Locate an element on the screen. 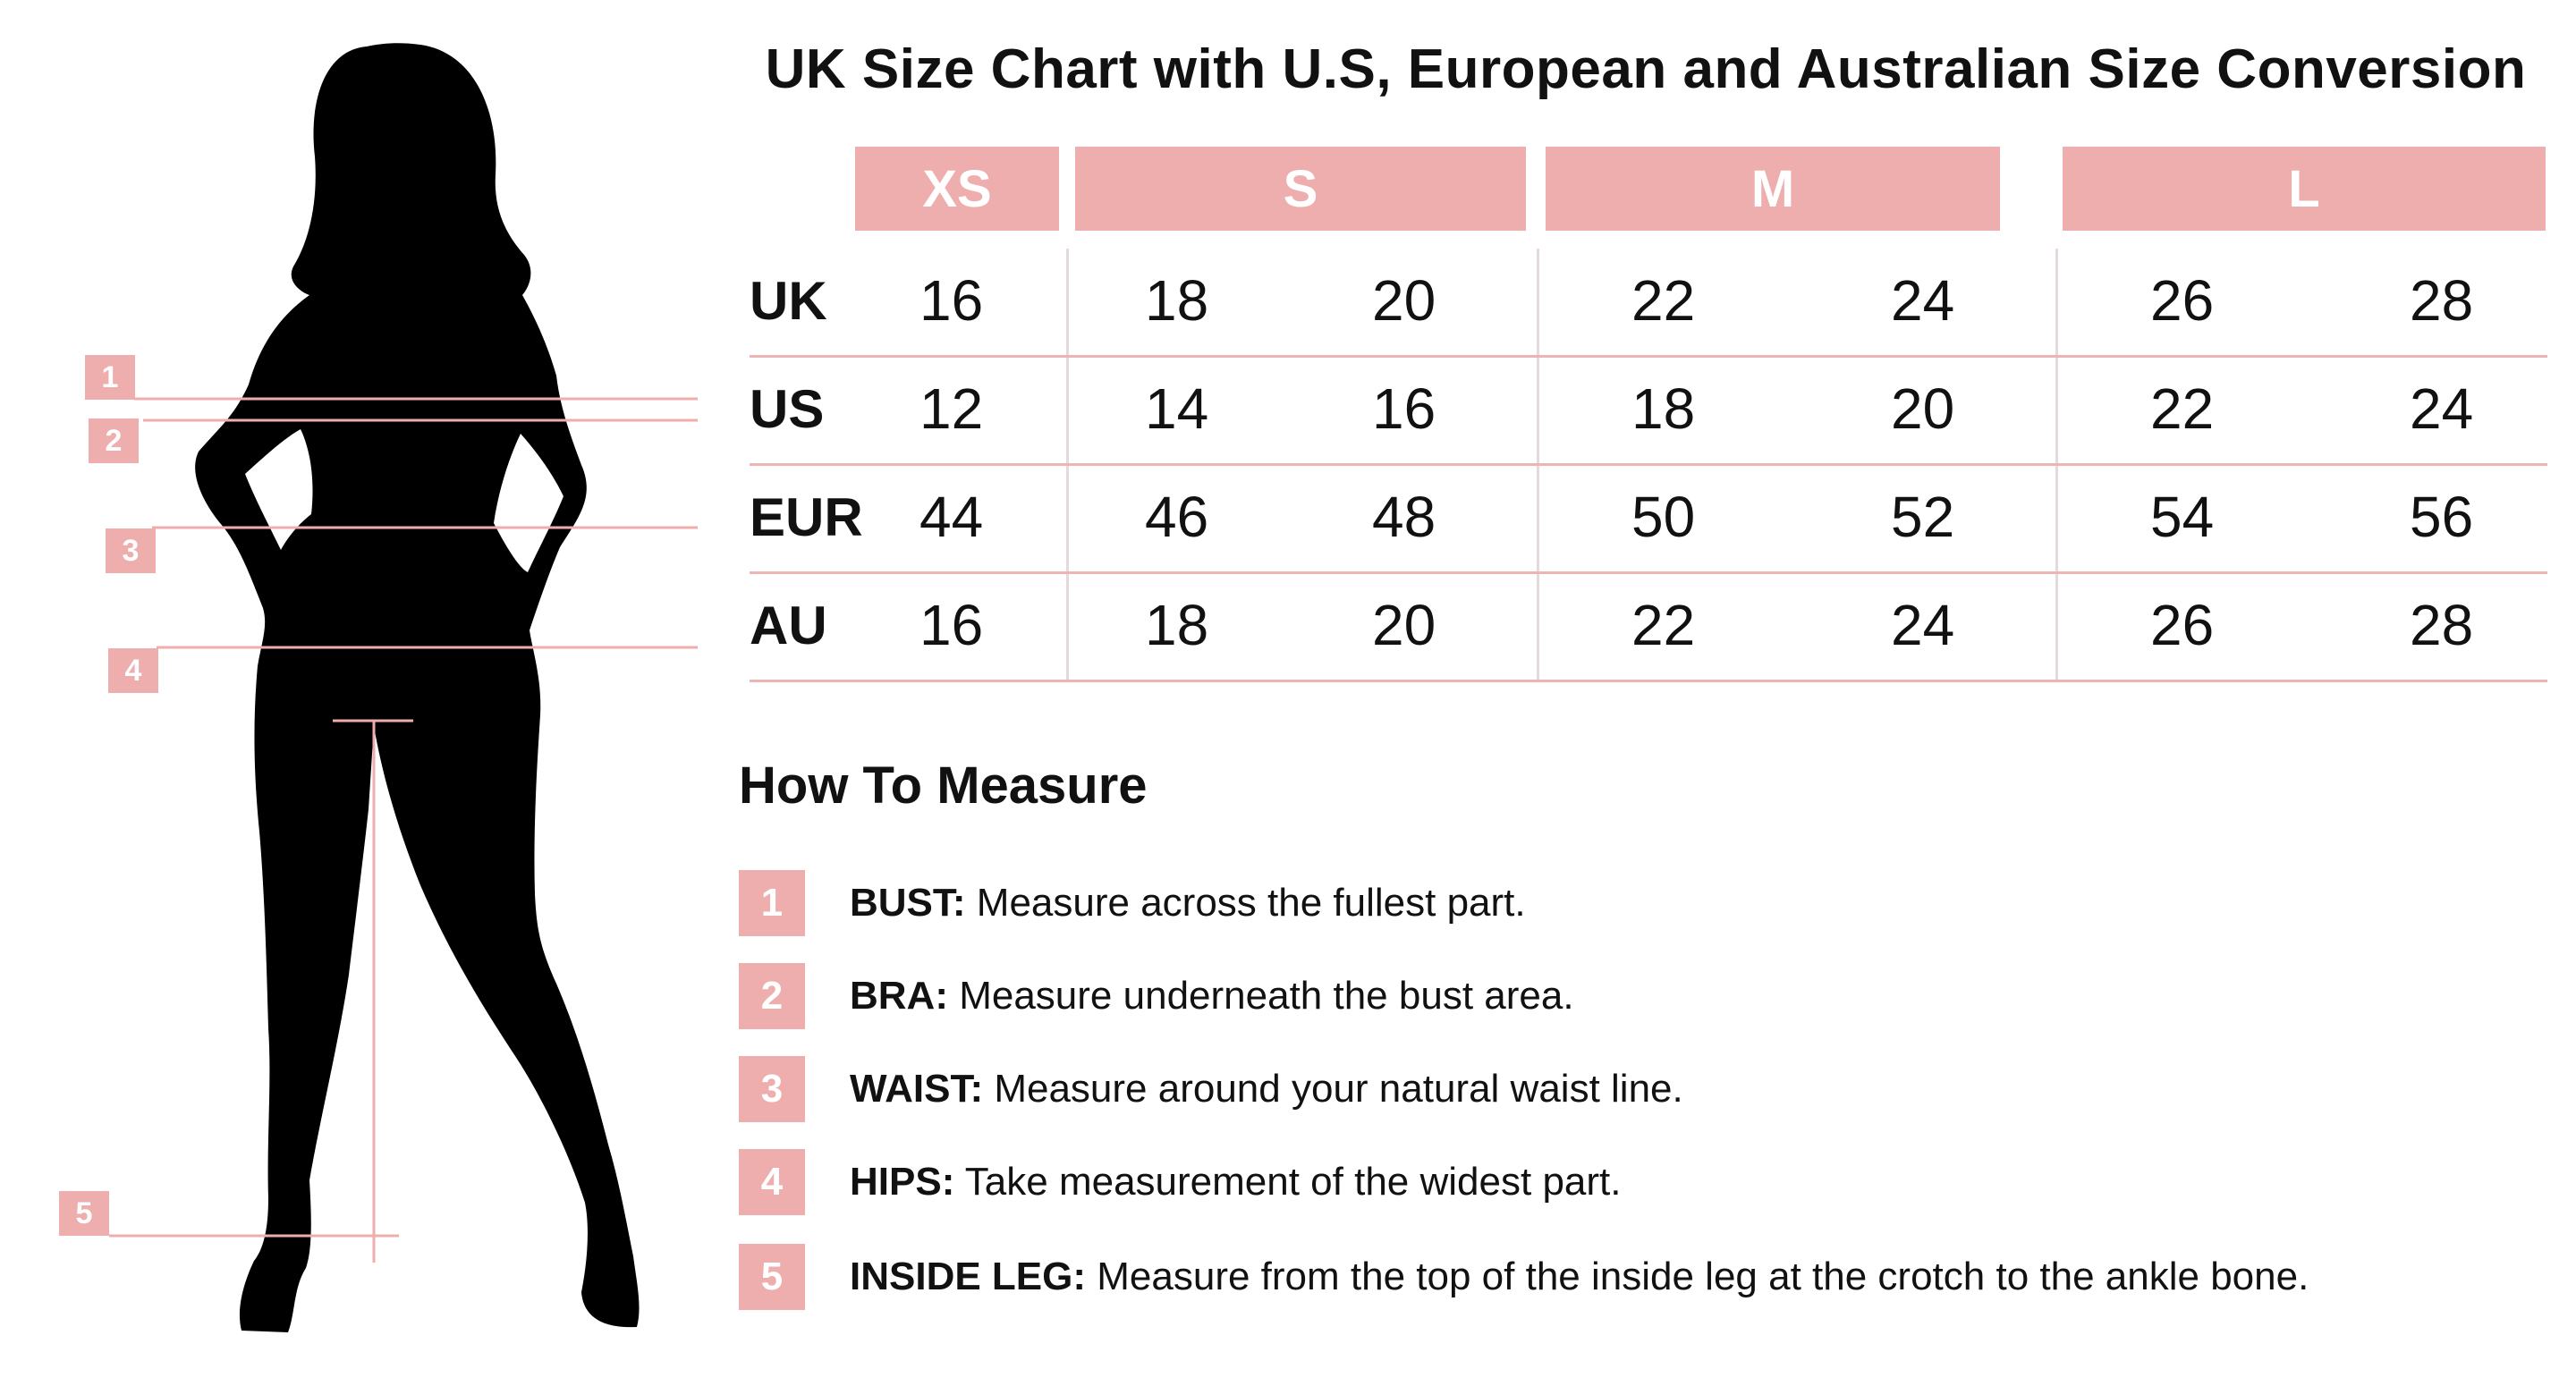 Image resolution: width=2576 pixels, height=1386 pixels. instruction-label: BRA: is located at coordinates (899, 996).